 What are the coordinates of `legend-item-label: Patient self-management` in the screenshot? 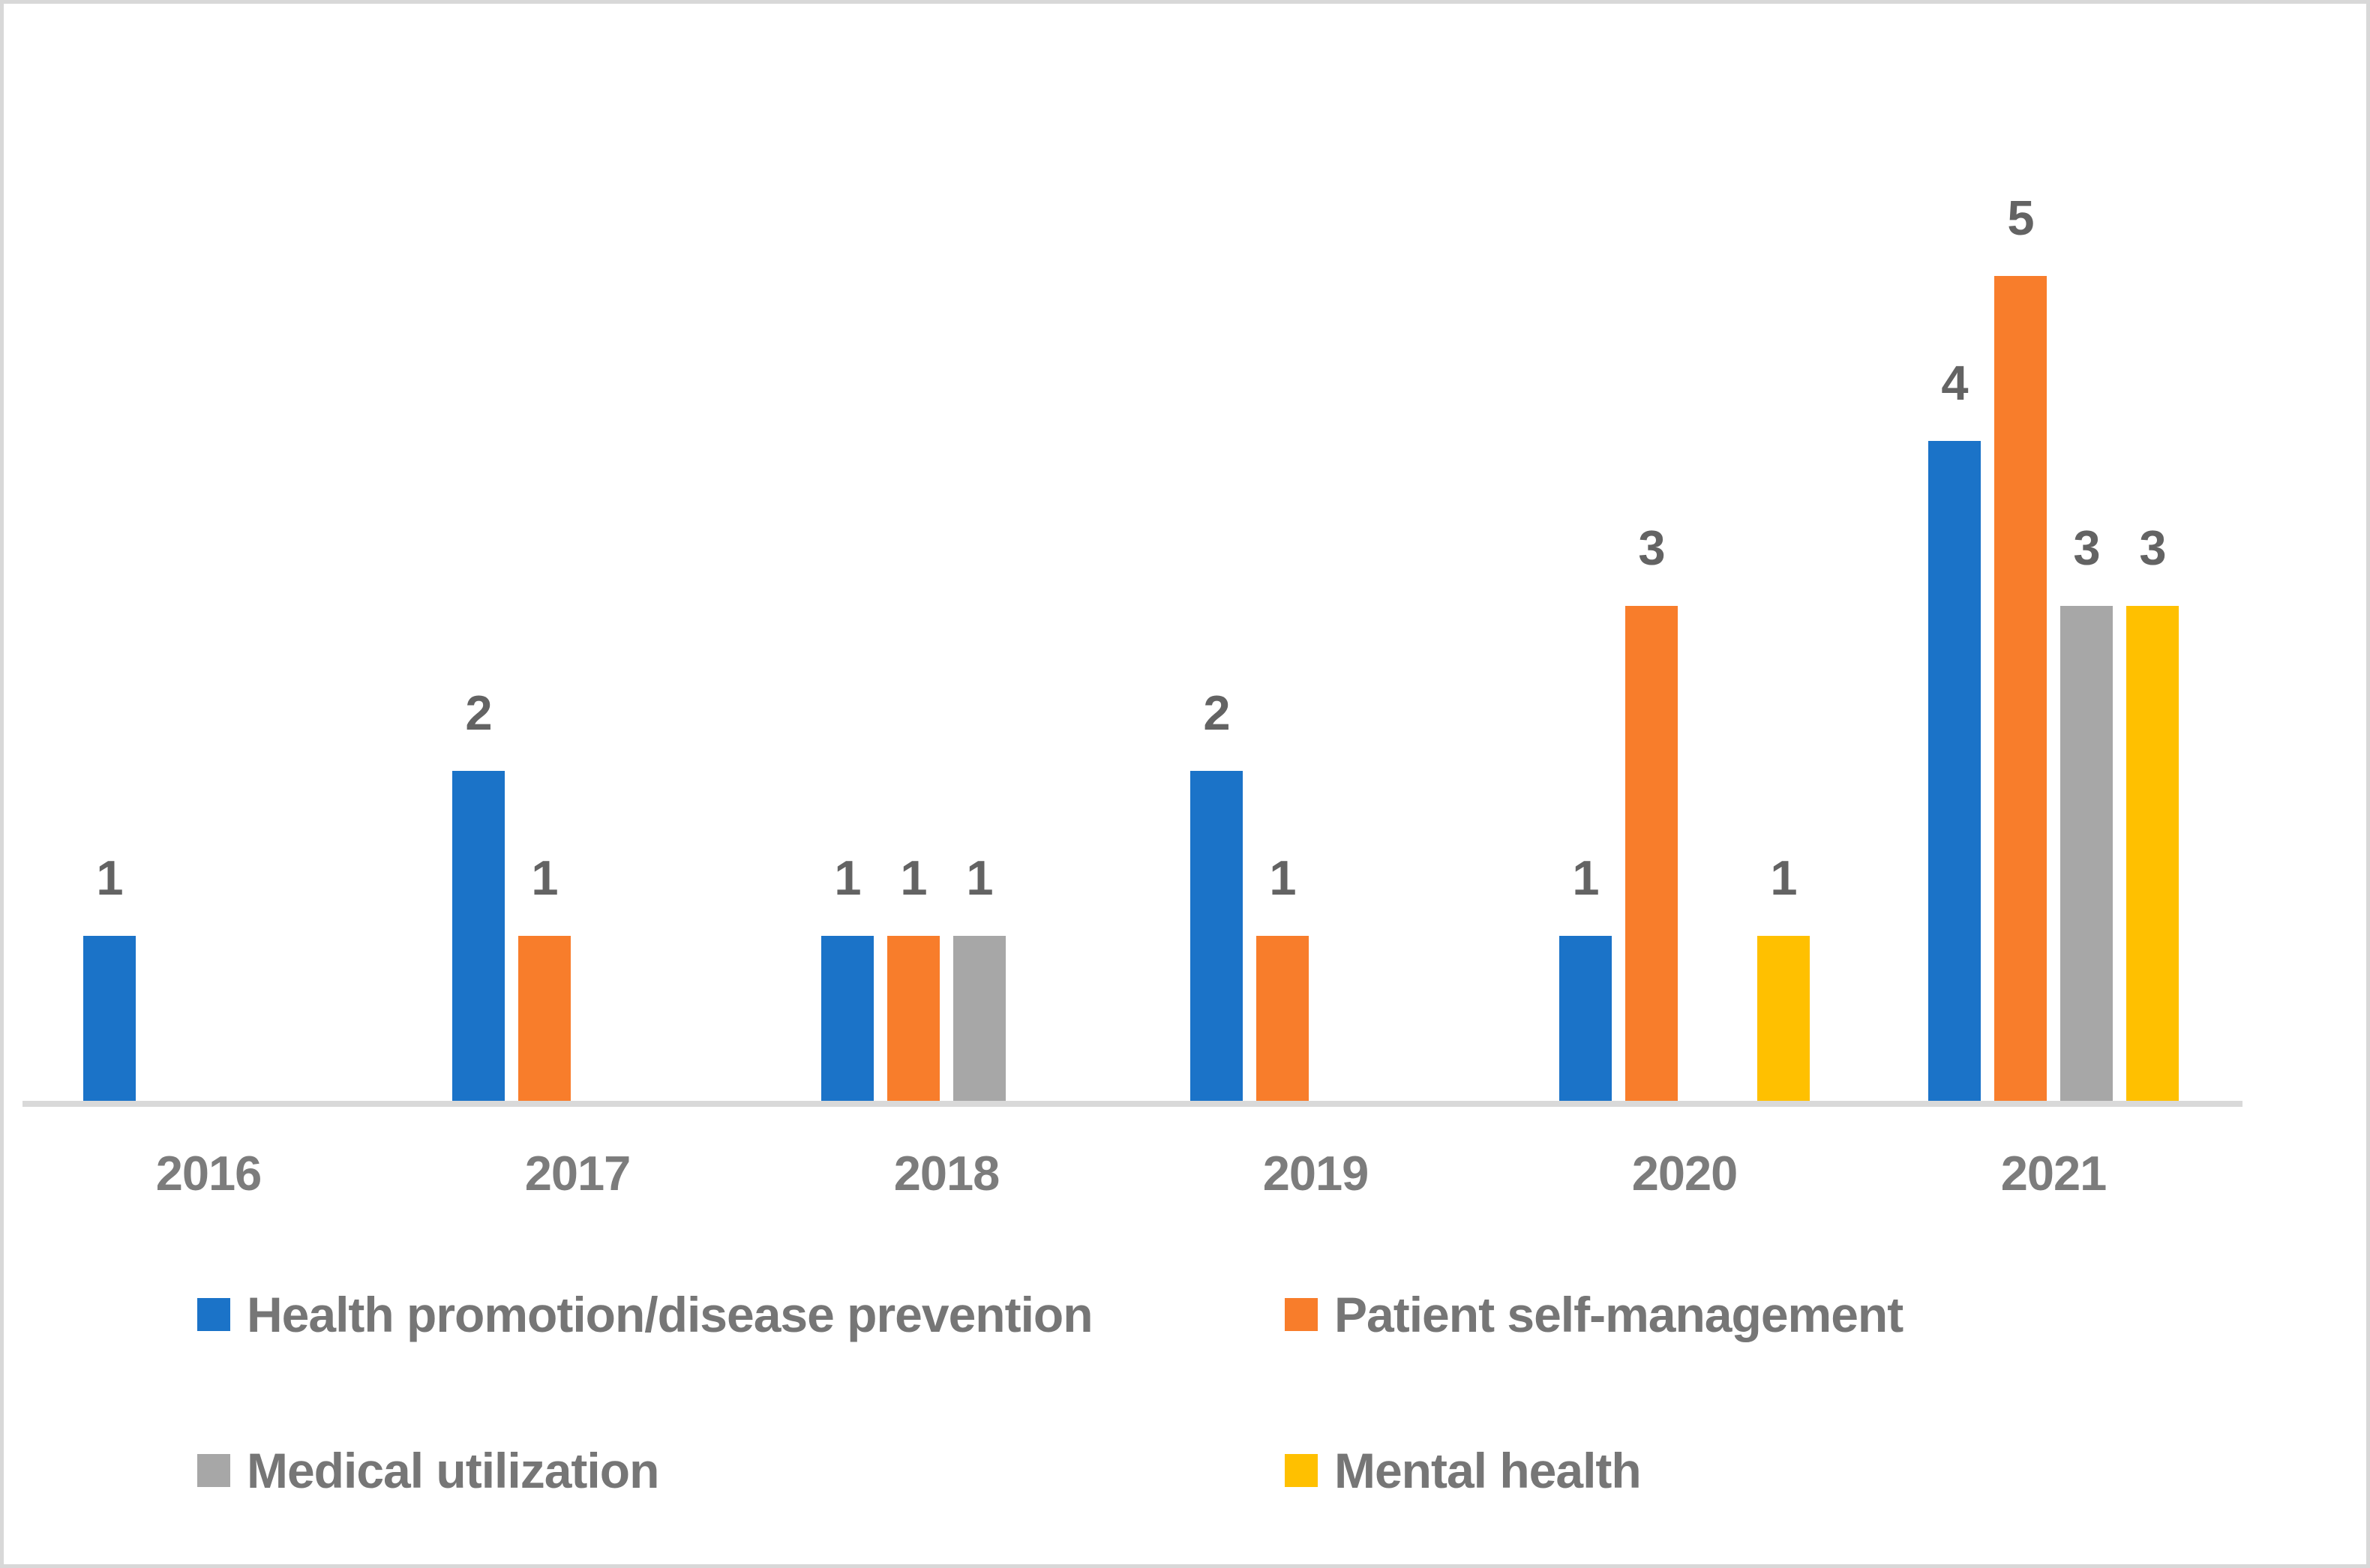 It's located at (1619, 1314).